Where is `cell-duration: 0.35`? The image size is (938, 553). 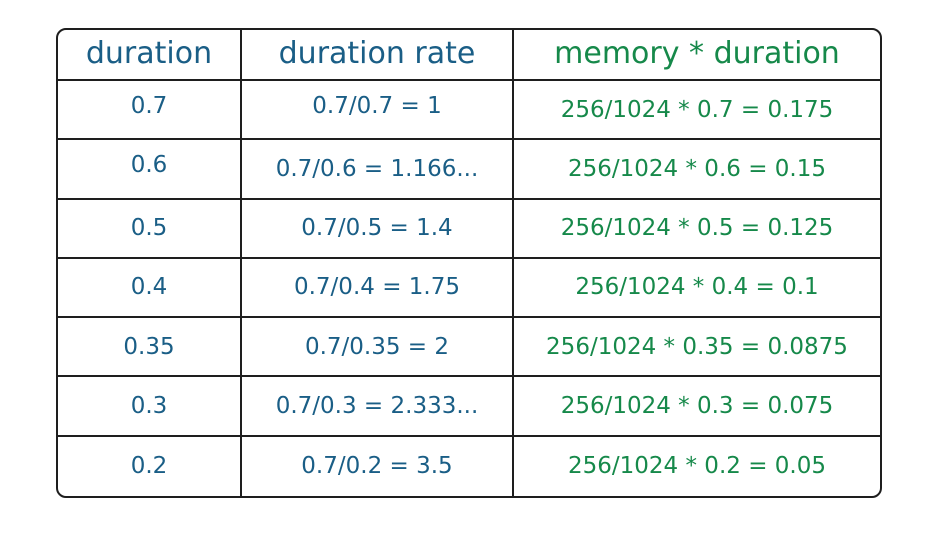
cell-duration: 0.35 is located at coordinates (150, 348).